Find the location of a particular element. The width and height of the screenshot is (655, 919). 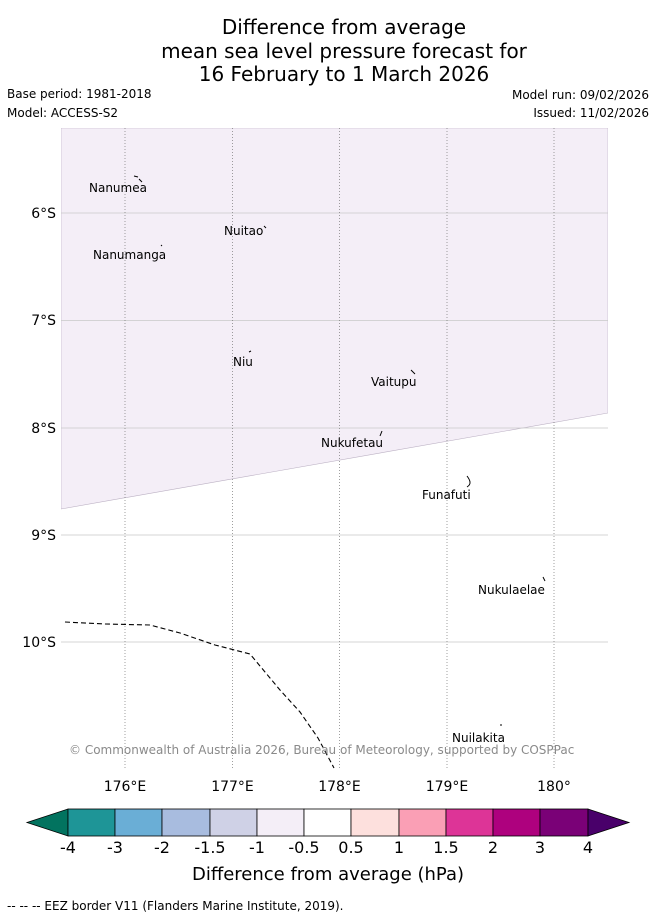

colorbar-tick: 2 is located at coordinates (493, 847).